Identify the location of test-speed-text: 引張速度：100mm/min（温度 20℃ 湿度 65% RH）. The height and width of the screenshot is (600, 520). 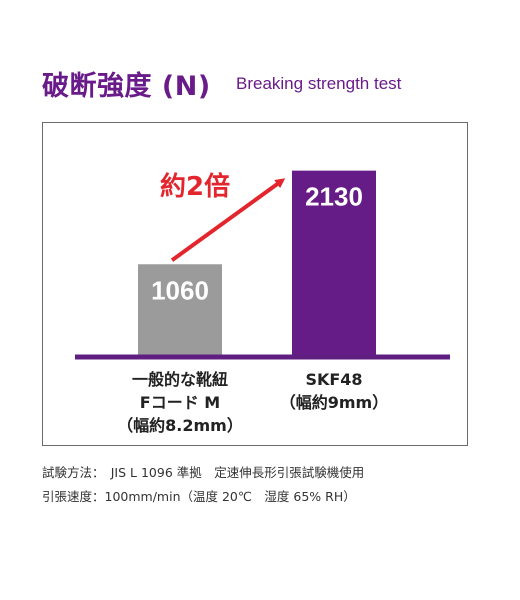
(199, 496).